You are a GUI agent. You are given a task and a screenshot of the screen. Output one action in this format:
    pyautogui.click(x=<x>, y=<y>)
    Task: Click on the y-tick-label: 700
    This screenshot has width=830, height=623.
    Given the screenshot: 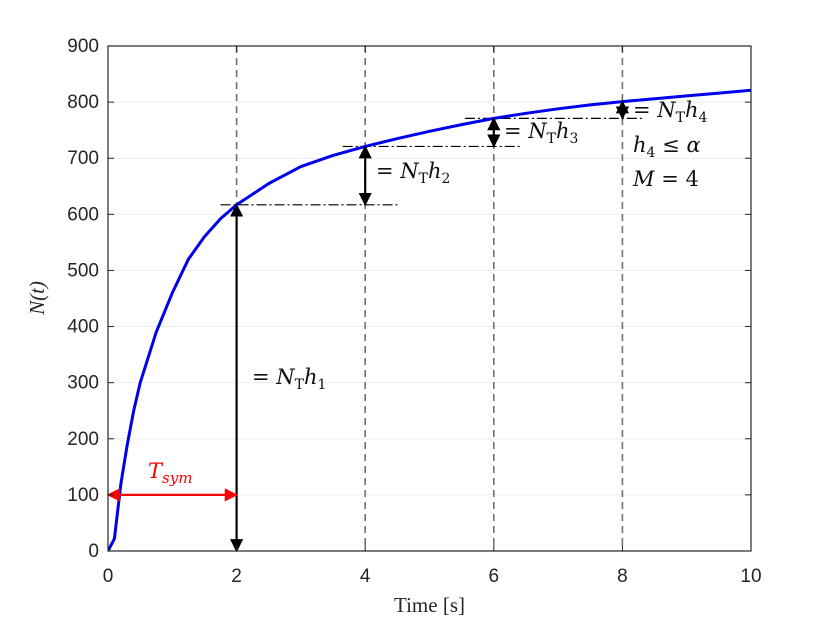 What is the action you would take?
    pyautogui.click(x=83, y=158)
    